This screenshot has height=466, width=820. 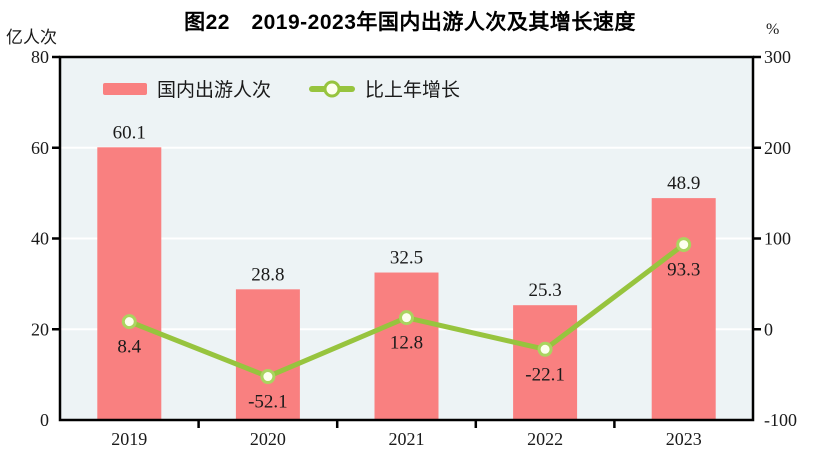 What do you see at coordinates (684, 245) in the screenshot?
I see `line-point-2023` at bounding box center [684, 245].